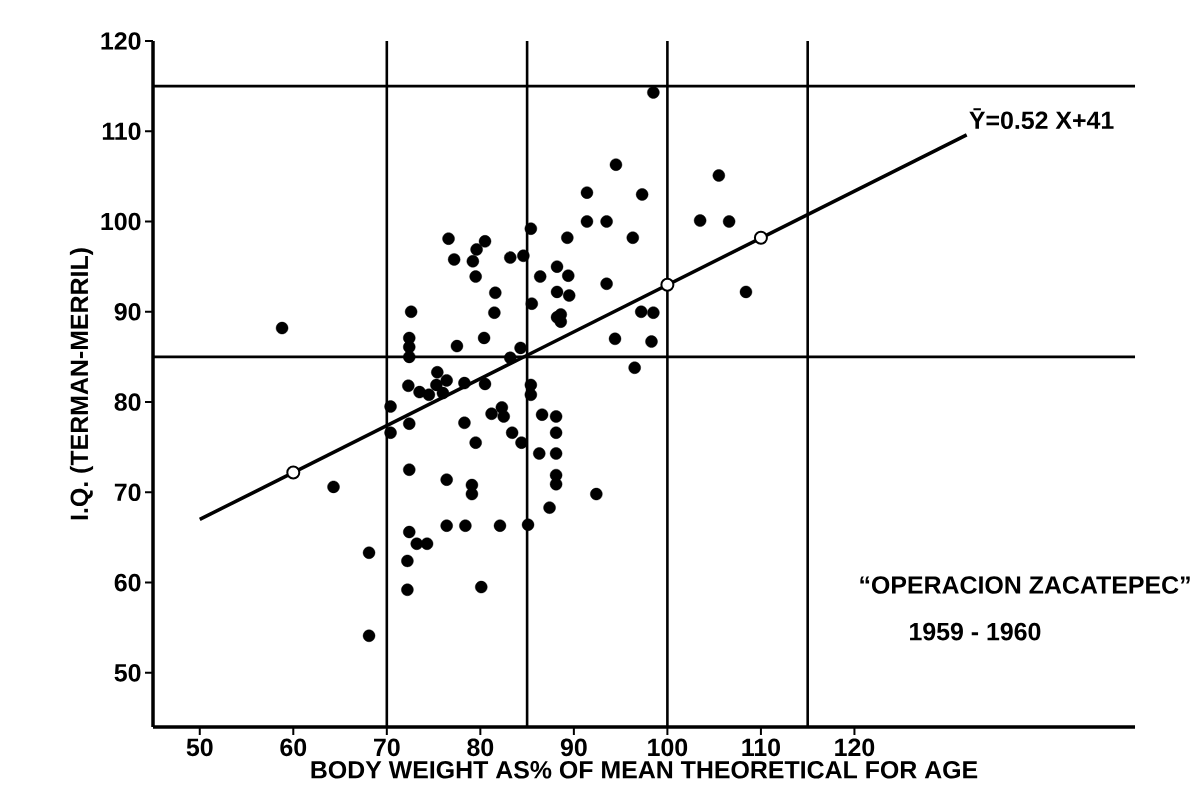 The width and height of the screenshot is (1199, 803). What do you see at coordinates (121, 41) in the screenshot?
I see `y-tick-label: 120` at bounding box center [121, 41].